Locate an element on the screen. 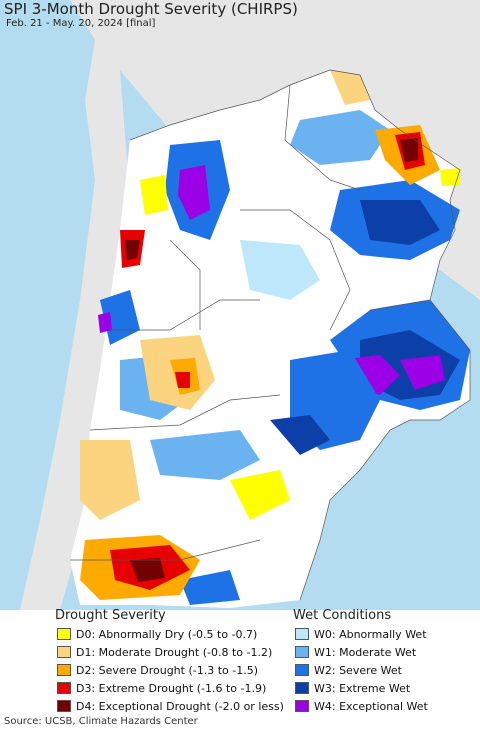 Image resolution: width=480 pixels, height=730 pixels. legend-item-w0: W0: Abnormally Wet is located at coordinates (361, 634).